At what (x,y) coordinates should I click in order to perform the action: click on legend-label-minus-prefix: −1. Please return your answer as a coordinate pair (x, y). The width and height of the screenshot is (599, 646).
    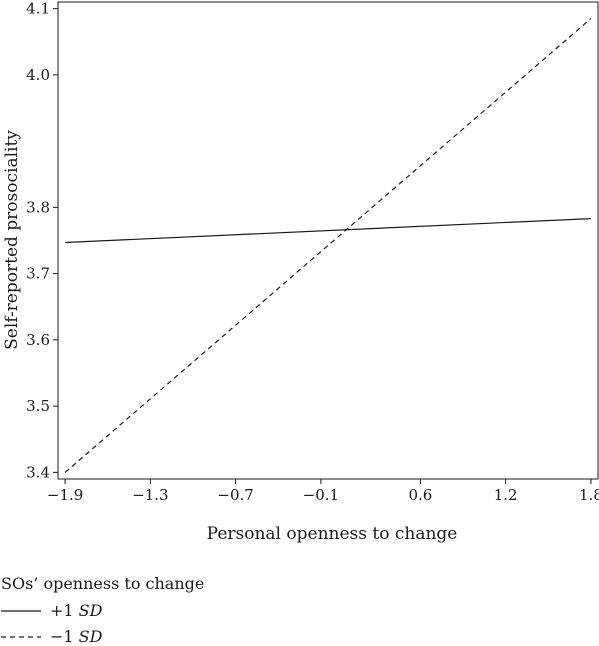
    Looking at the image, I should click on (64, 636).